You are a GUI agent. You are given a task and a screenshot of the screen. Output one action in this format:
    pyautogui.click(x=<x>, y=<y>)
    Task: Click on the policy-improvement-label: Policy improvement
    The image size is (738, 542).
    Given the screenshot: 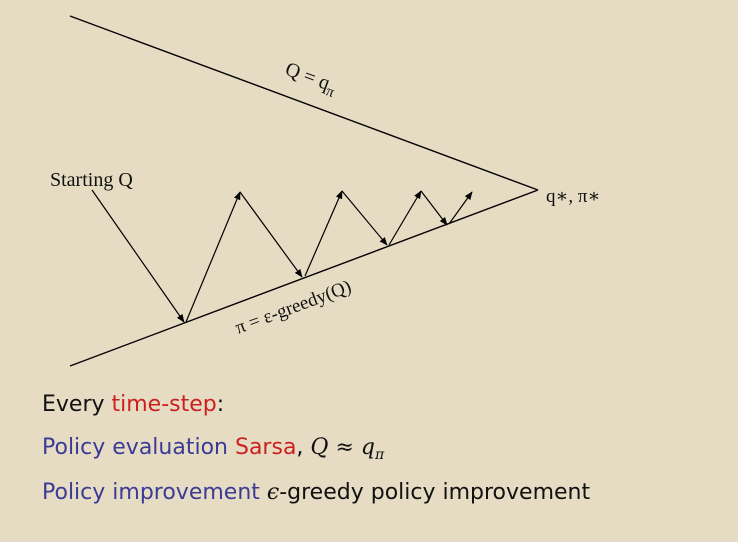 What is the action you would take?
    pyautogui.click(x=154, y=492)
    